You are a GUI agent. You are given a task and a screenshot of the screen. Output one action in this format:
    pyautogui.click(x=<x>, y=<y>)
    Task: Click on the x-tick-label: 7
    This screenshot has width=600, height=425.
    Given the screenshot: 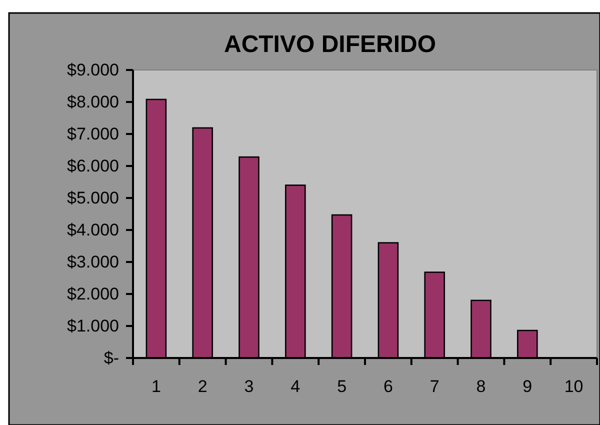 What is the action you would take?
    pyautogui.click(x=435, y=386)
    